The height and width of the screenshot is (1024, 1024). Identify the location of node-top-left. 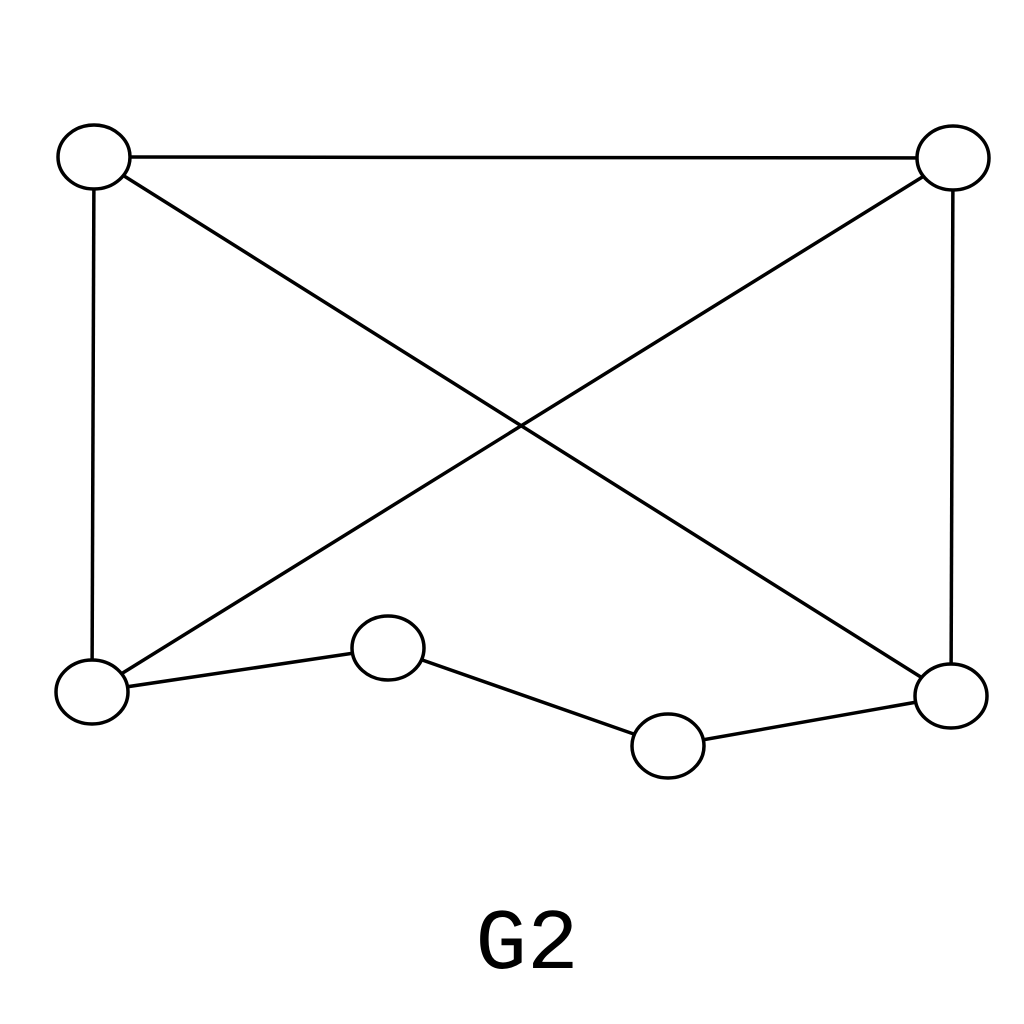
(94, 157).